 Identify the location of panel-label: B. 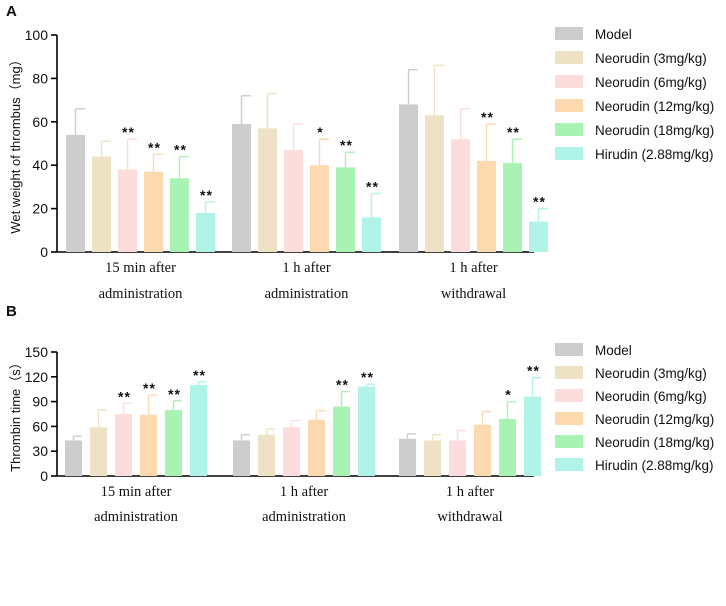
(11, 311).